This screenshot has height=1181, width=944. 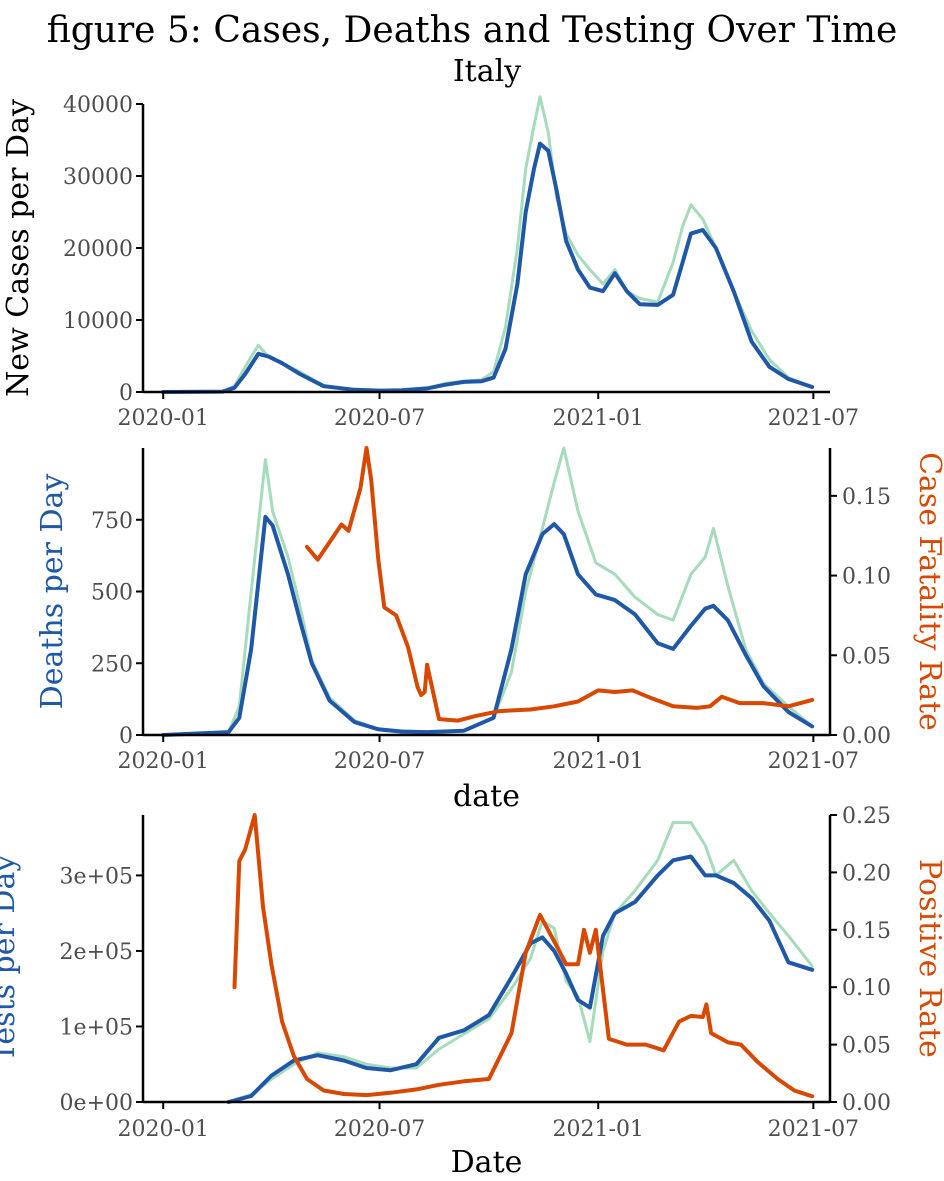 What do you see at coordinates (866, 497) in the screenshot?
I see `deaths-y-right-tick-label: 0.15` at bounding box center [866, 497].